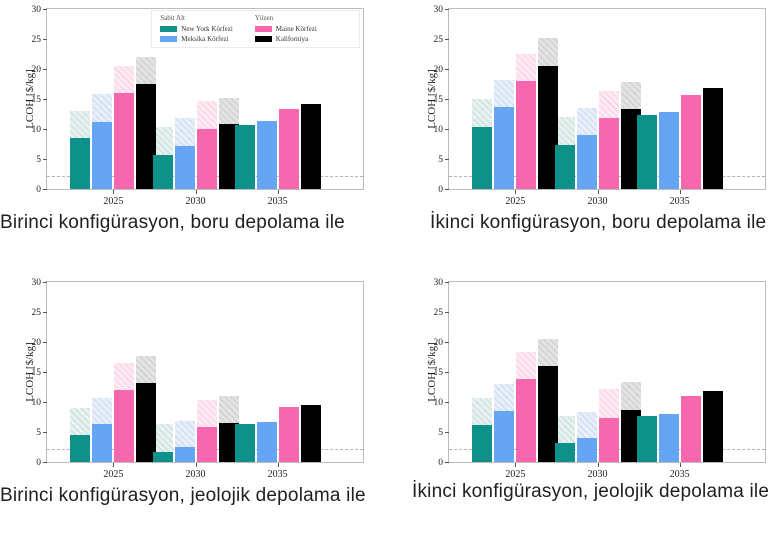 The image size is (768, 533). What do you see at coordinates (296, 29) in the screenshot?
I see `legend-label: Maine Körfezi` at bounding box center [296, 29].